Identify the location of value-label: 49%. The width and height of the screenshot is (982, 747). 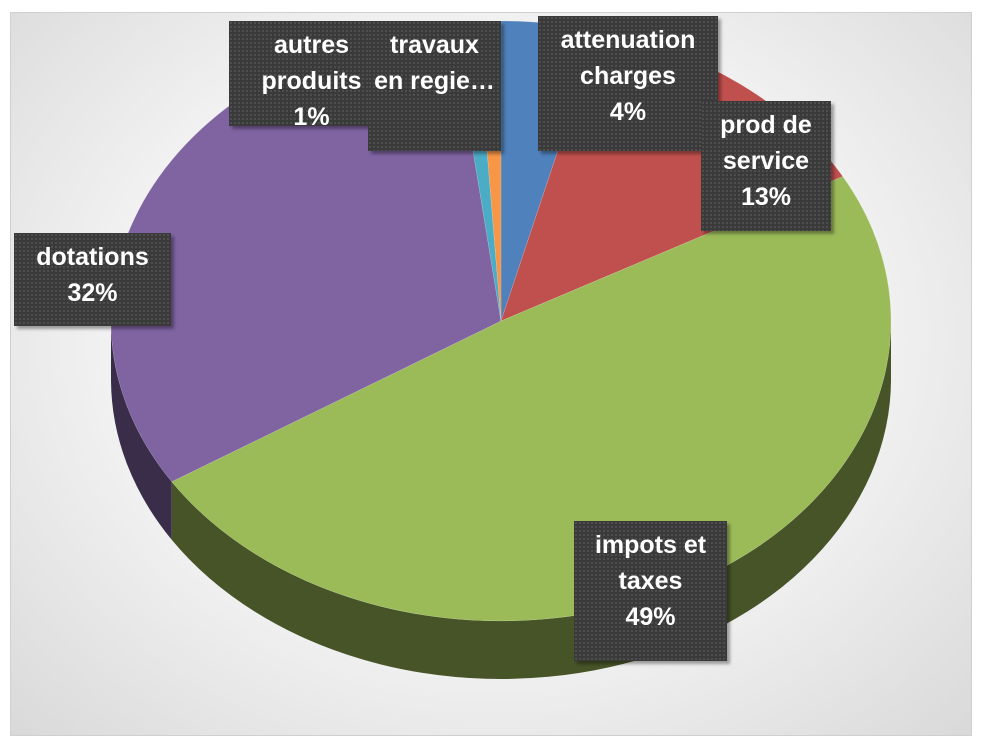
(650, 617).